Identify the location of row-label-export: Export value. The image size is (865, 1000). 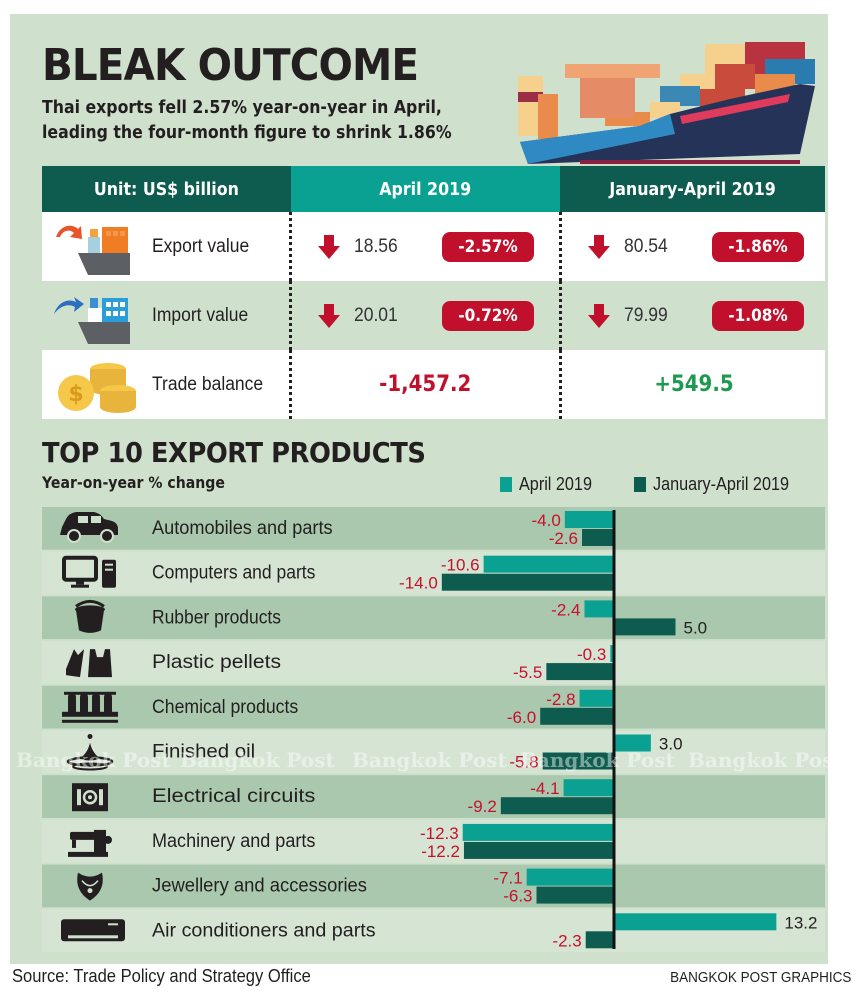
(201, 246).